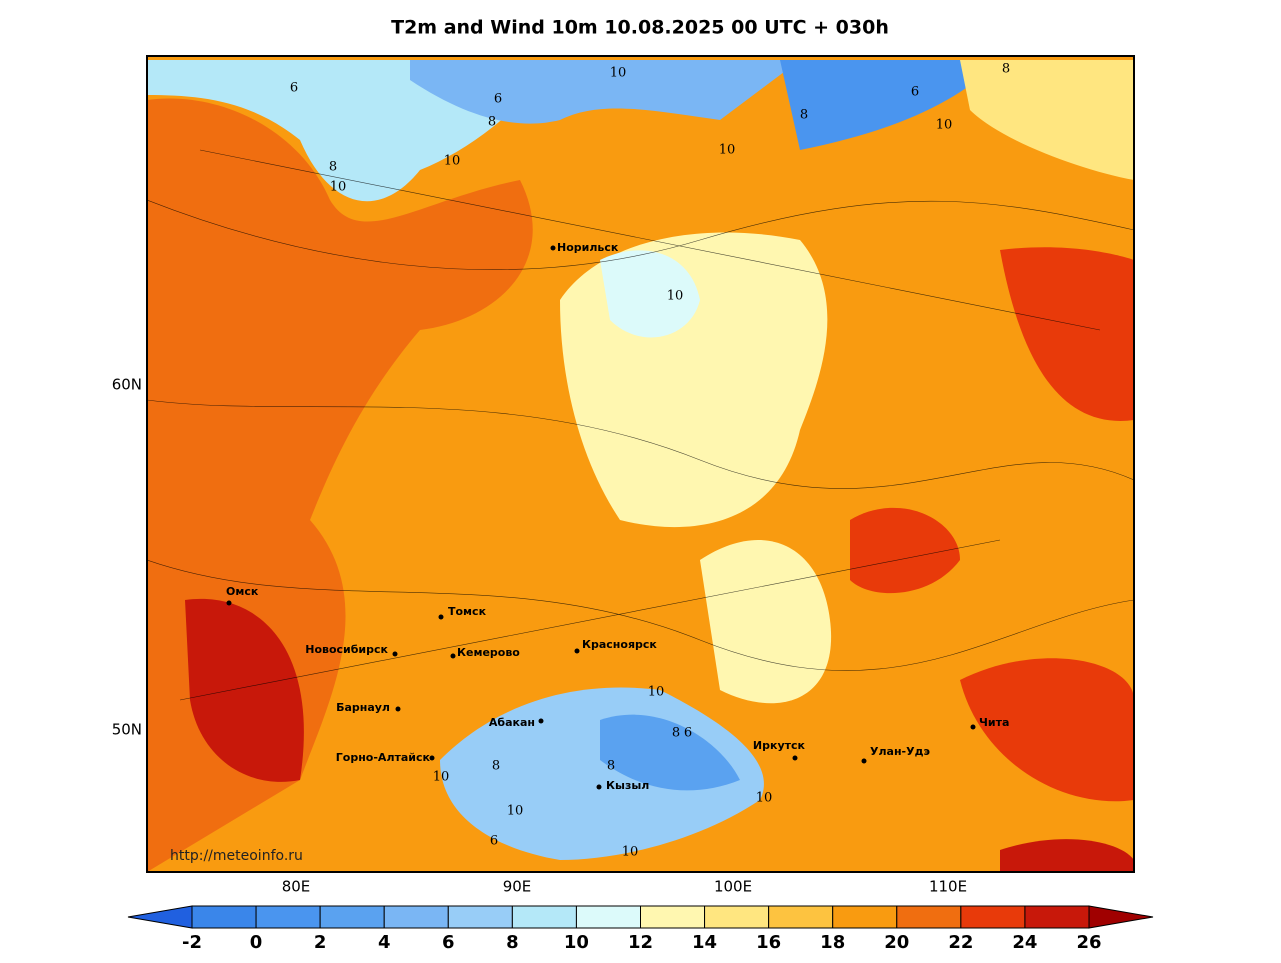  Describe the element at coordinates (900, 751) in the screenshot. I see `city-label: Улан-Удэ` at that location.